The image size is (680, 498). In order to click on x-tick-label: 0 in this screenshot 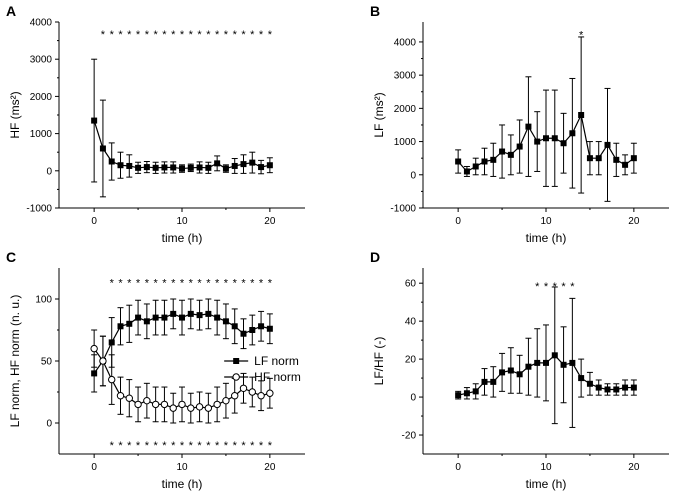, I will do `click(458, 221)`.